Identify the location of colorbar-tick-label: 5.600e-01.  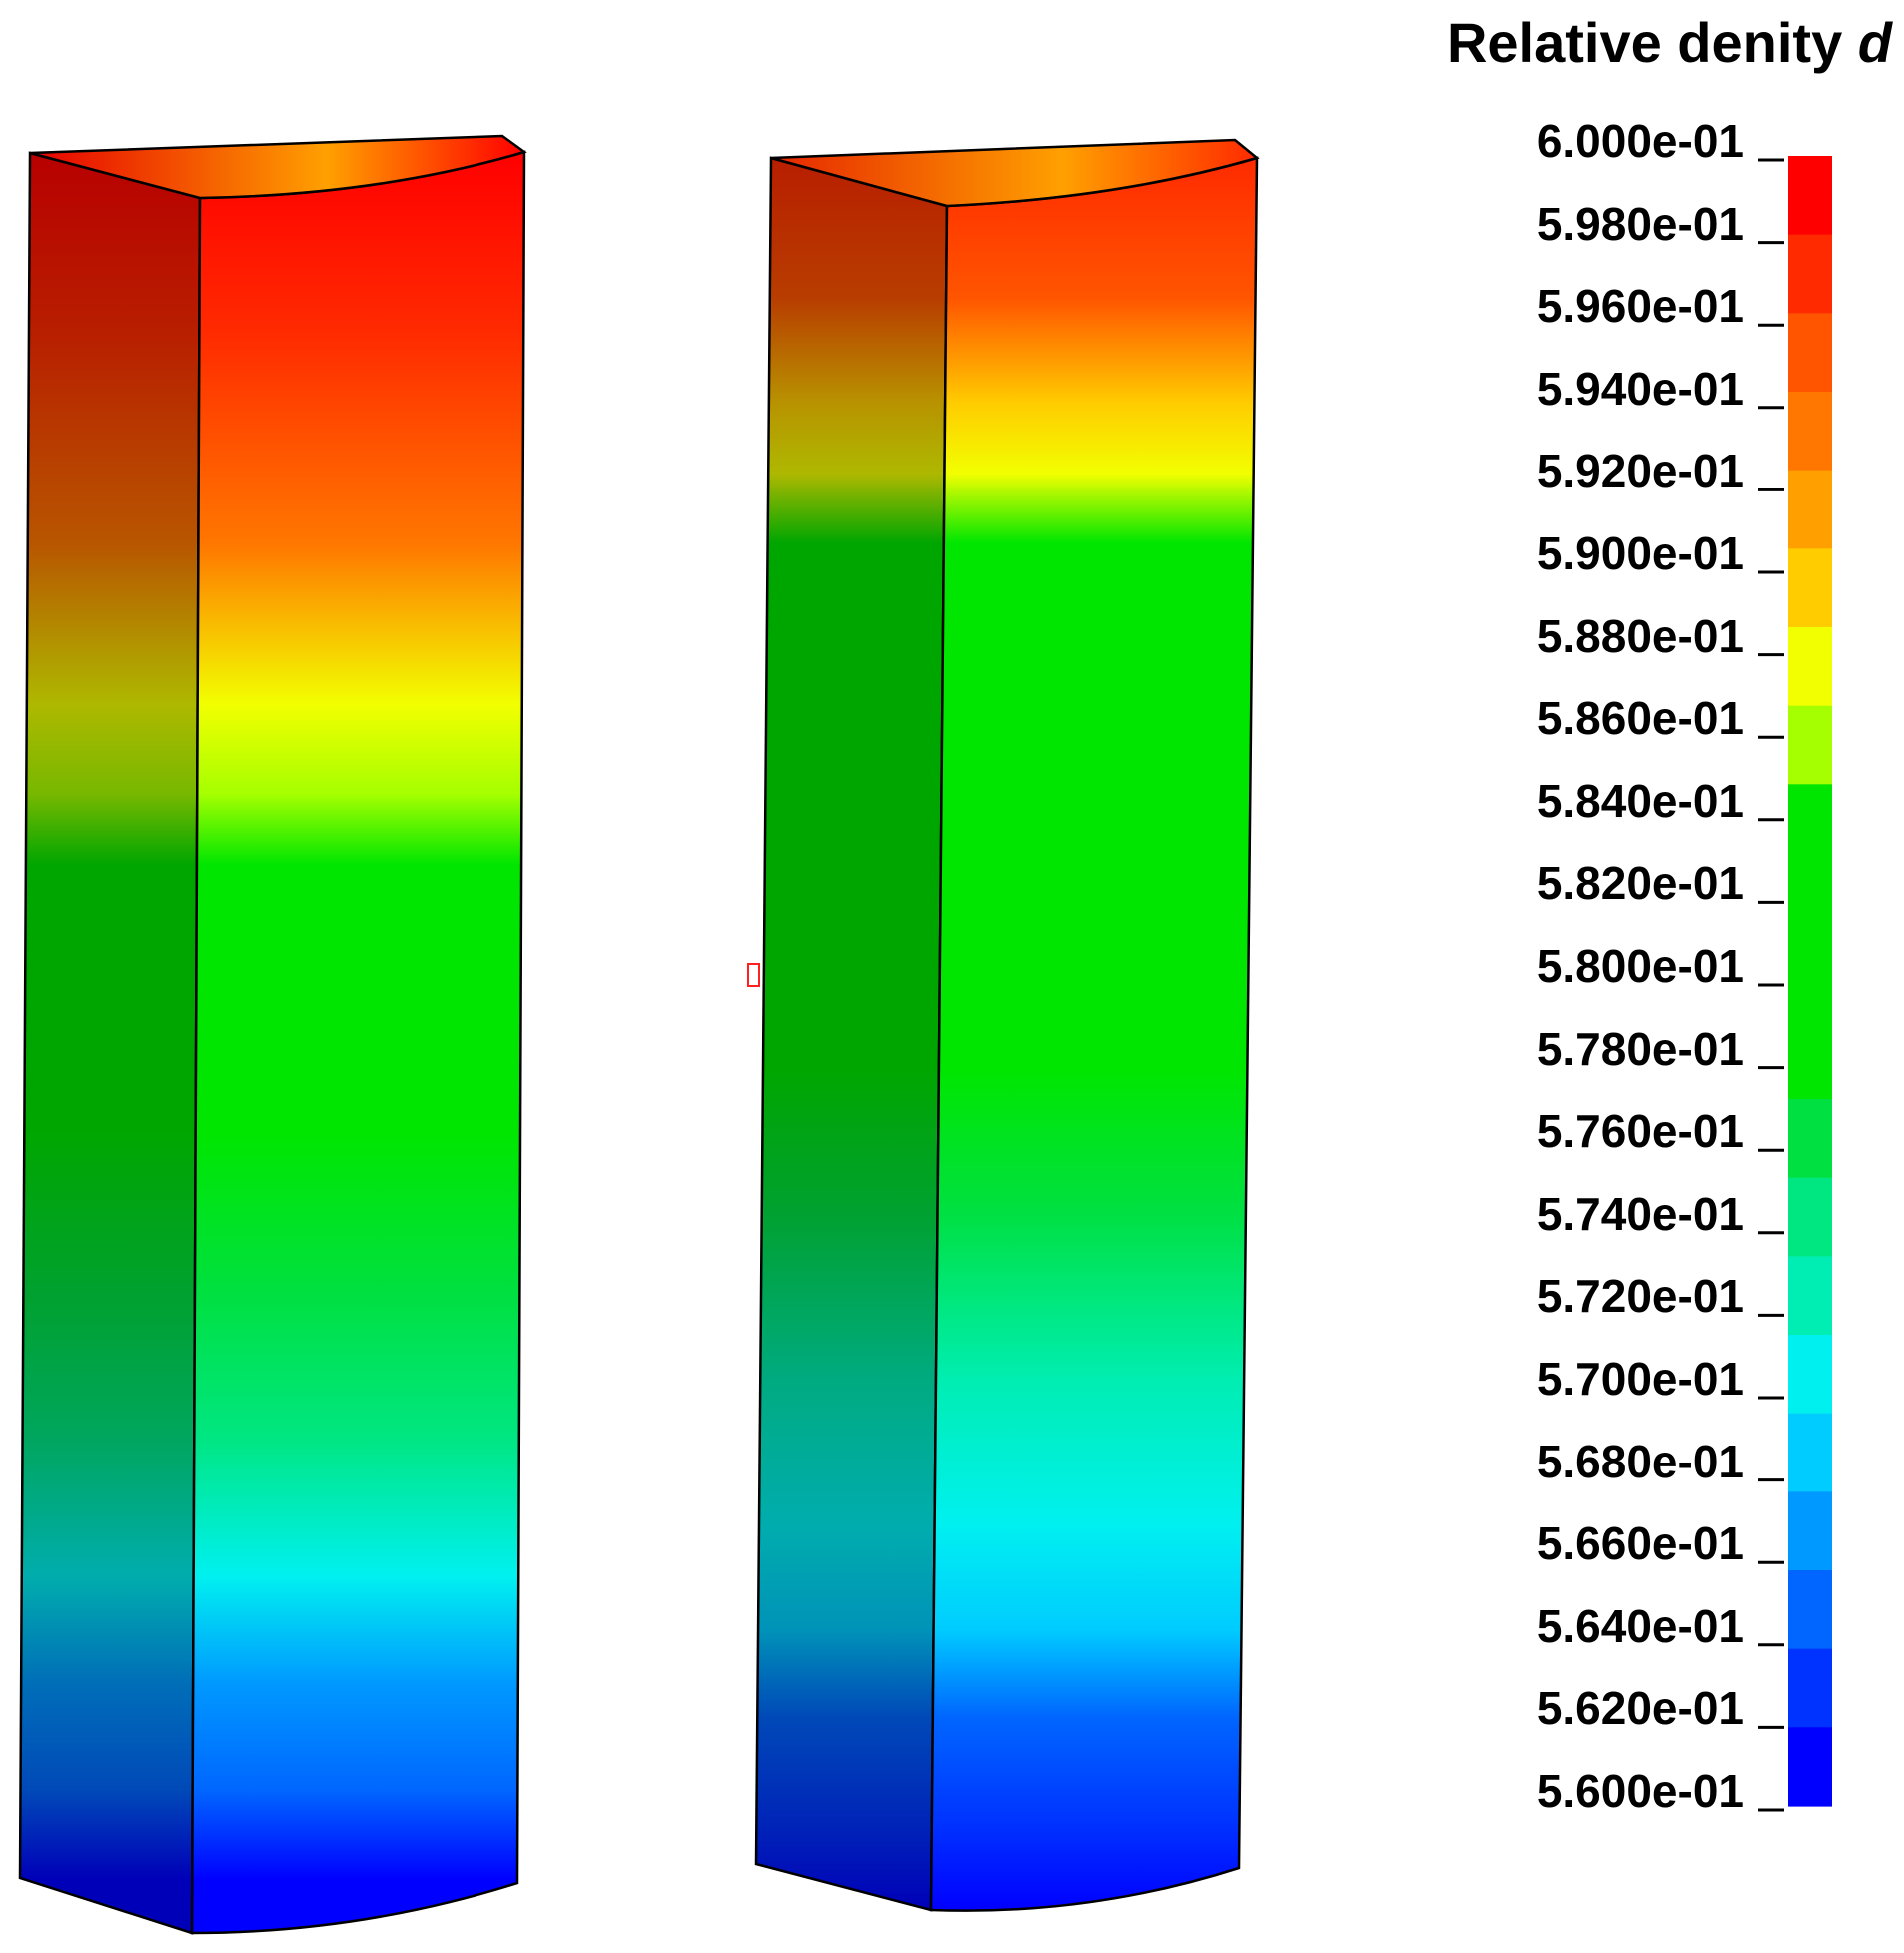
(1640, 1791).